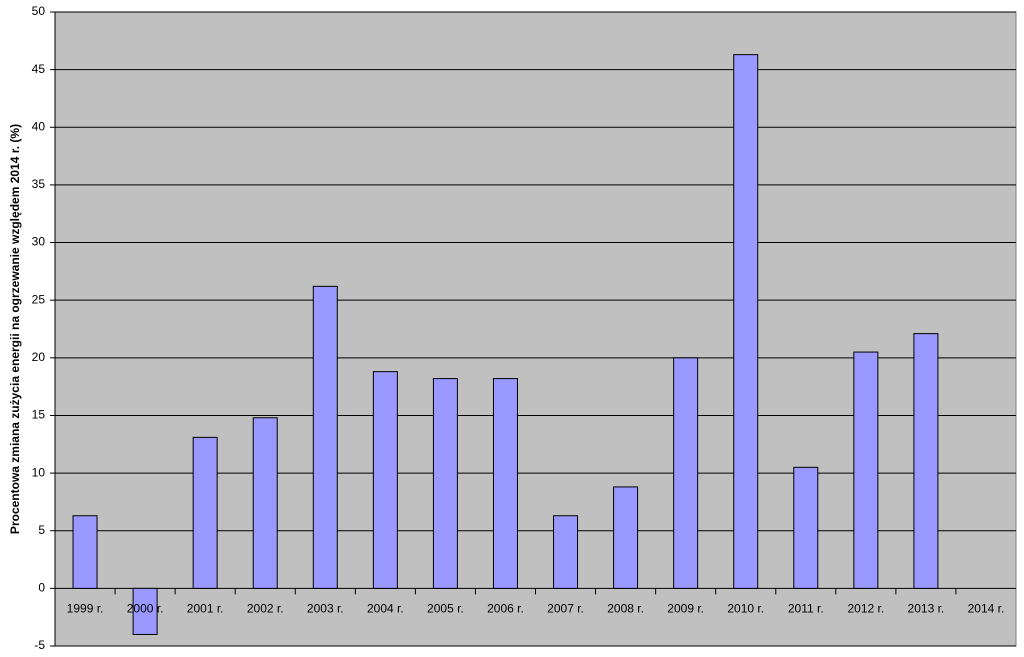  What do you see at coordinates (39, 415) in the screenshot?
I see `y-tick-label: 15` at bounding box center [39, 415].